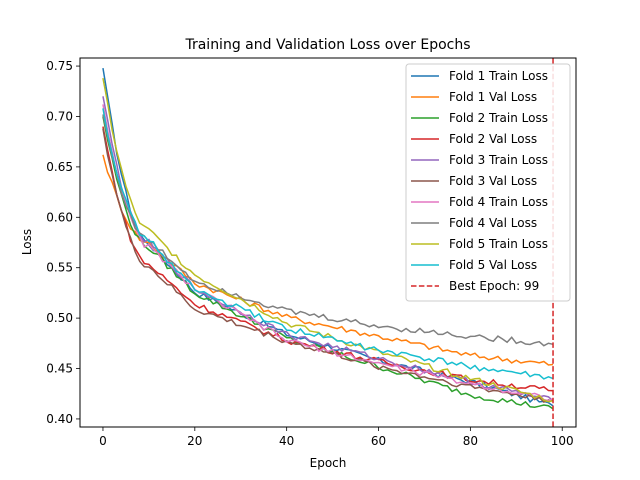 The image size is (640, 480). Describe the element at coordinates (63, 242) in the screenshot. I see `y-axis: 0.40 0.45 0.50 0.55 0.60 0.65 0.70 0.75` at that location.